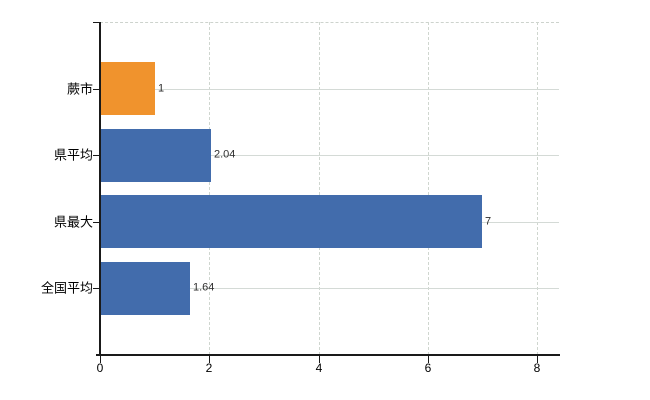  Describe the element at coordinates (73, 155) in the screenshot. I see `category-label: 県平均` at that location.